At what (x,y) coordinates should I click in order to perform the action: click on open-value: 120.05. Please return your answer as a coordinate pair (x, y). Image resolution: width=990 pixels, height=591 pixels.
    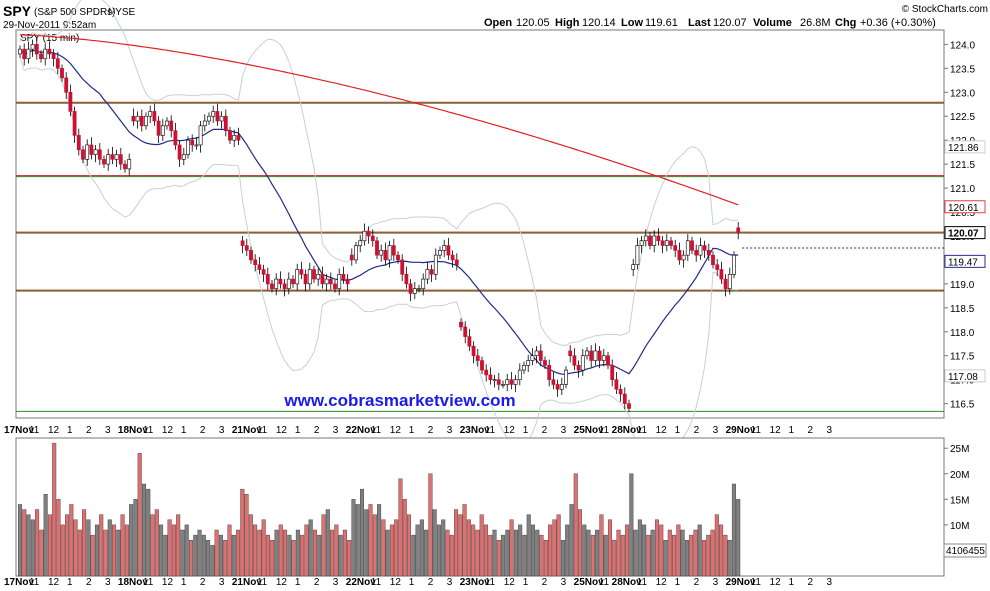
    Looking at the image, I should click on (533, 23).